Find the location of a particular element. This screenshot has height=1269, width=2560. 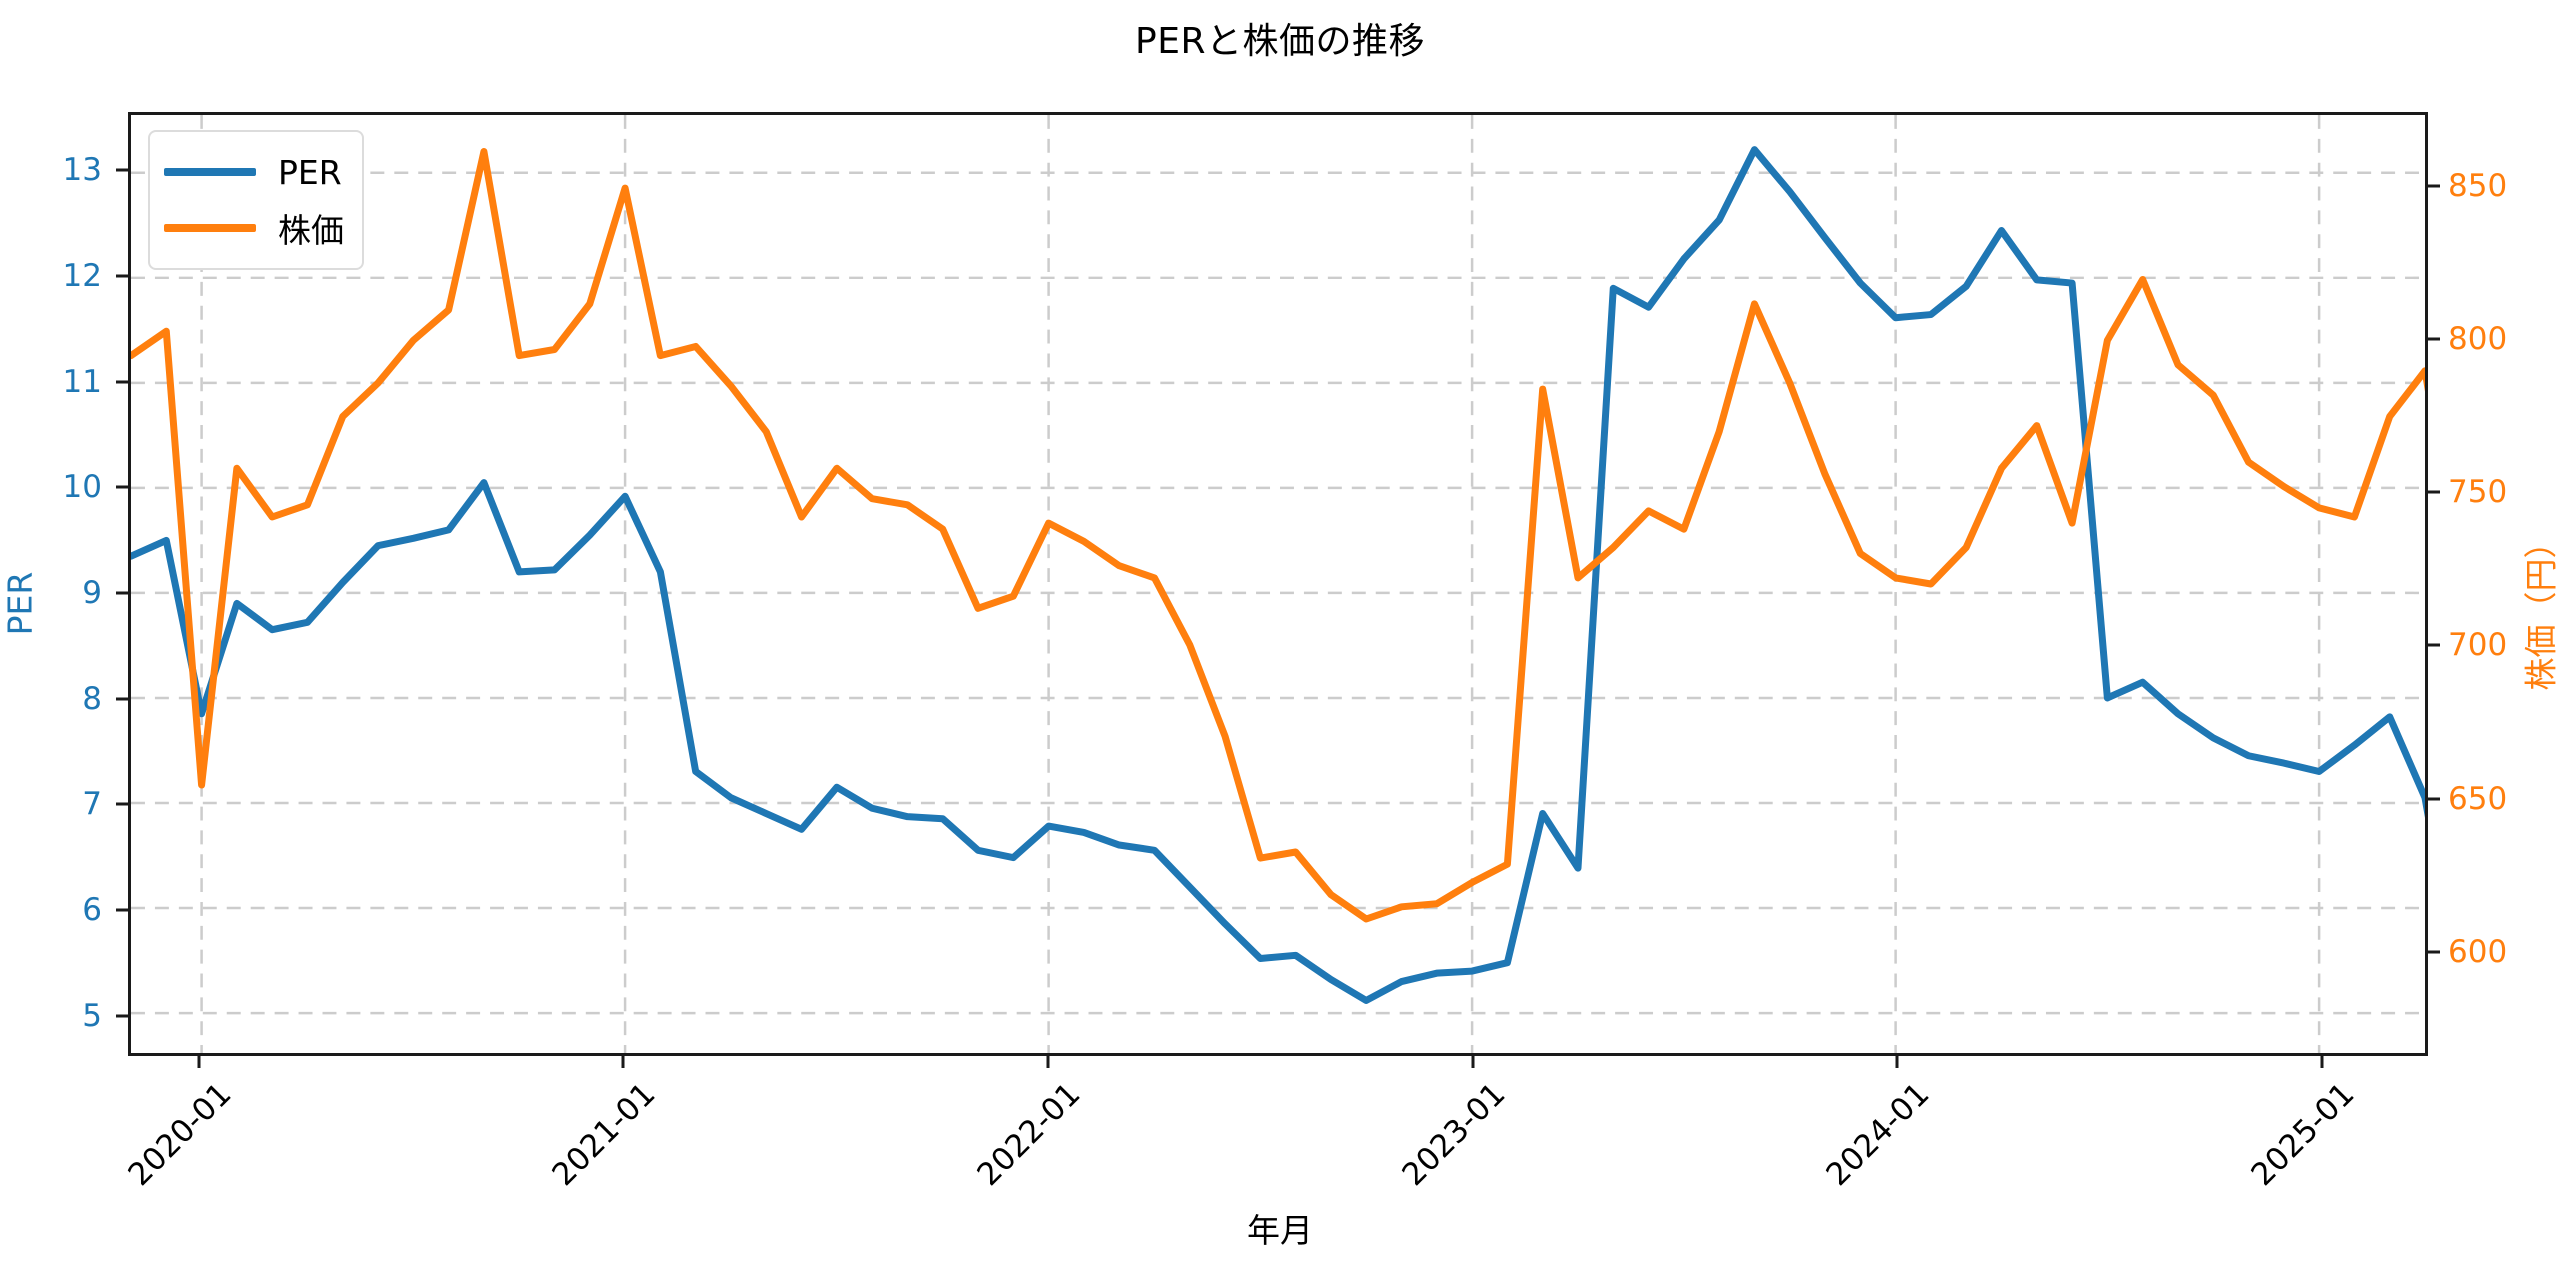

legend-item-per: PER is located at coordinates (254, 172).